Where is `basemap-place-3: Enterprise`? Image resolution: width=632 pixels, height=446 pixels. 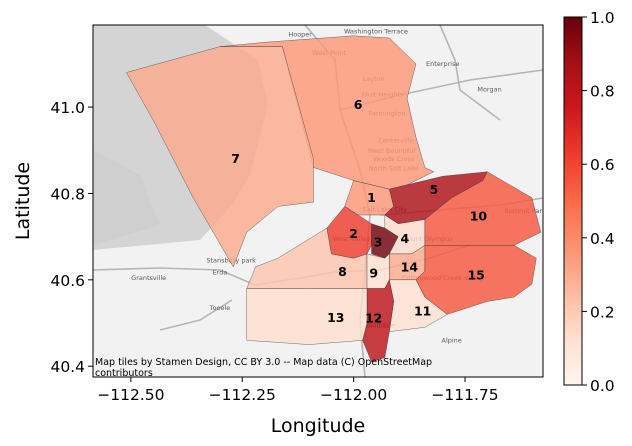 basemap-place-3: Enterprise is located at coordinates (442, 64).